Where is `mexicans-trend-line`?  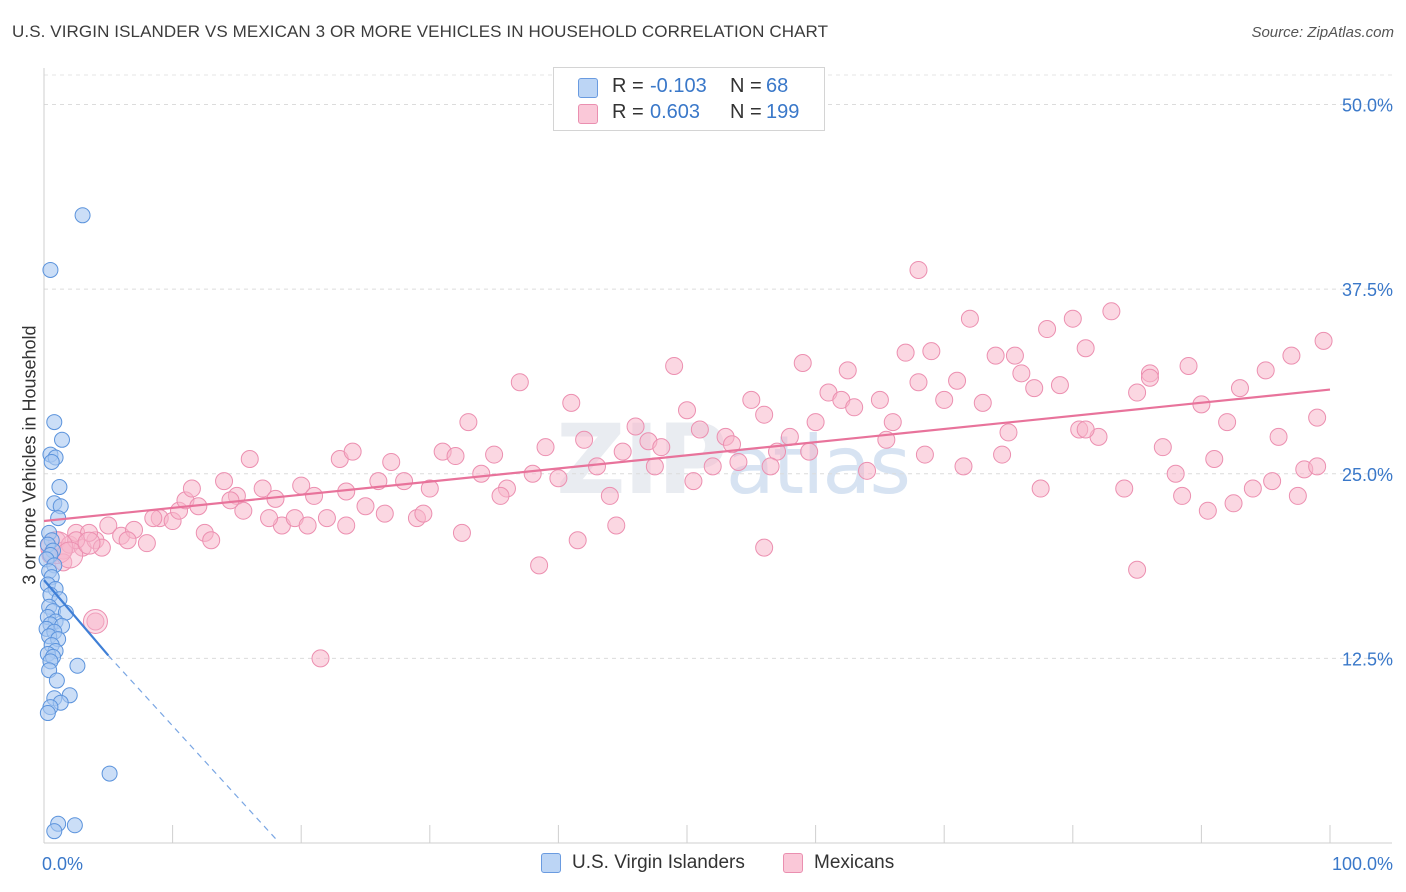 mexicans-trend-line is located at coordinates (687, 455).